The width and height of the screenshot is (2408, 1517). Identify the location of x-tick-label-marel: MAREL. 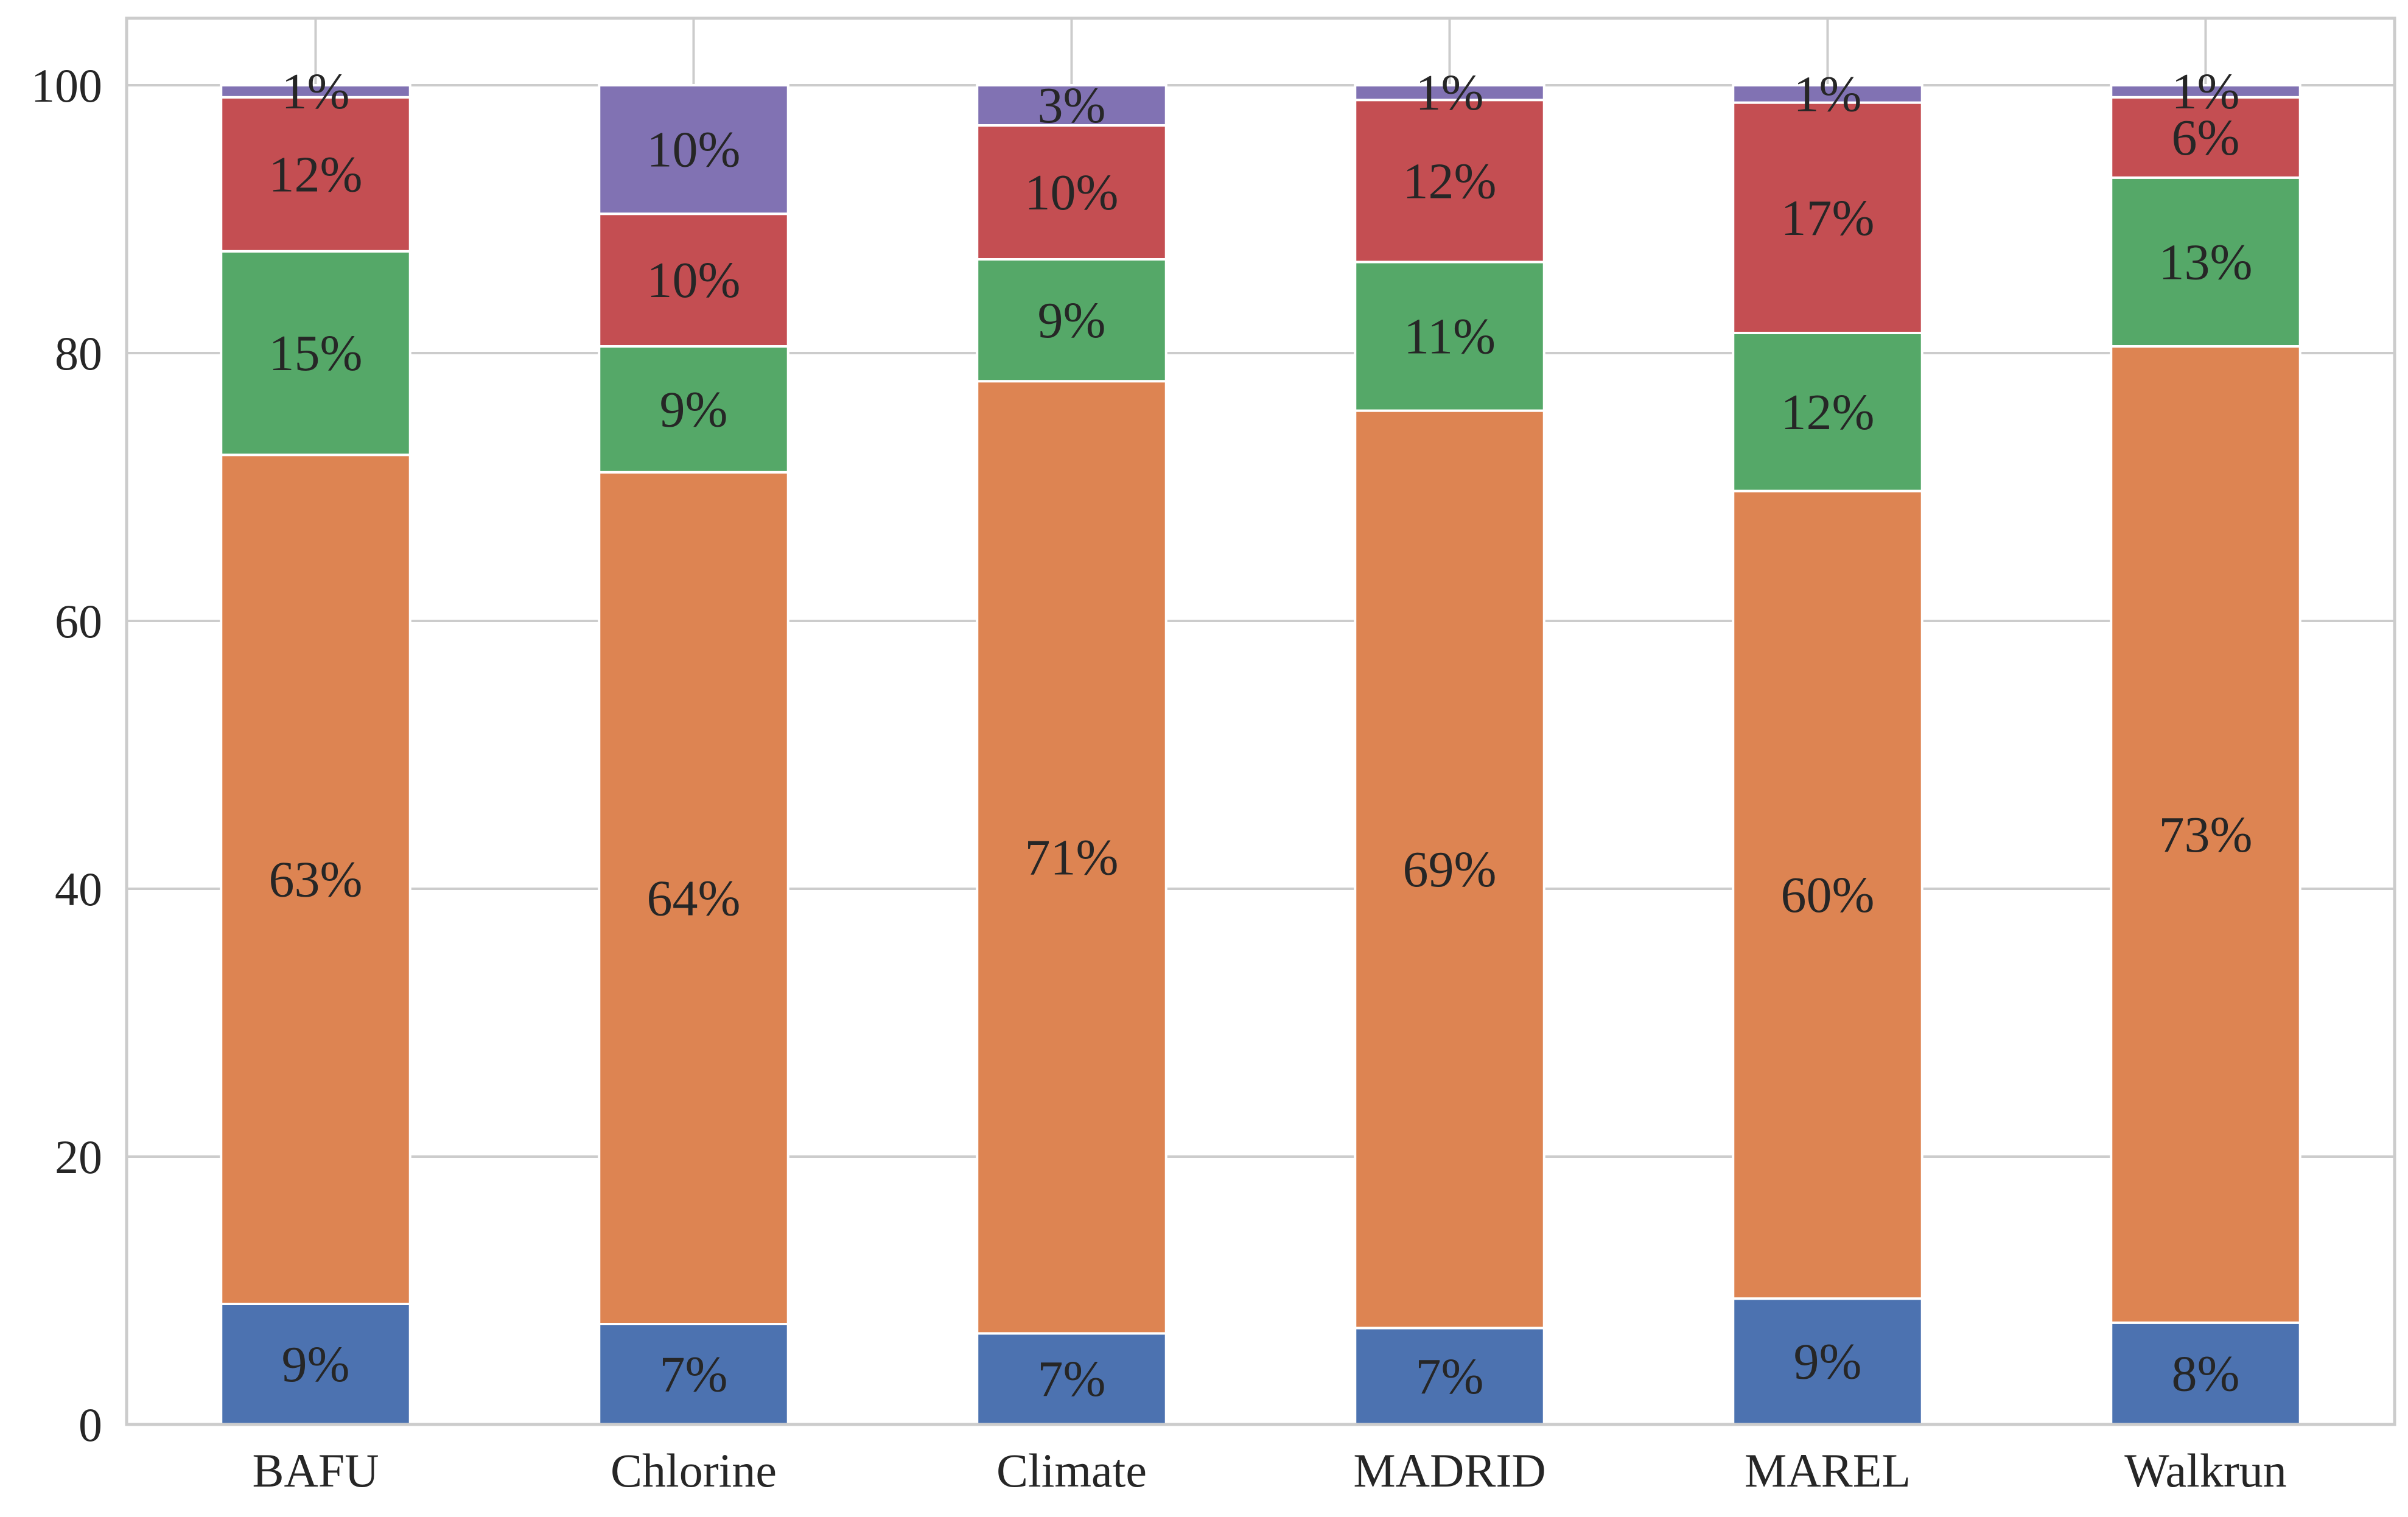
(1828, 1470).